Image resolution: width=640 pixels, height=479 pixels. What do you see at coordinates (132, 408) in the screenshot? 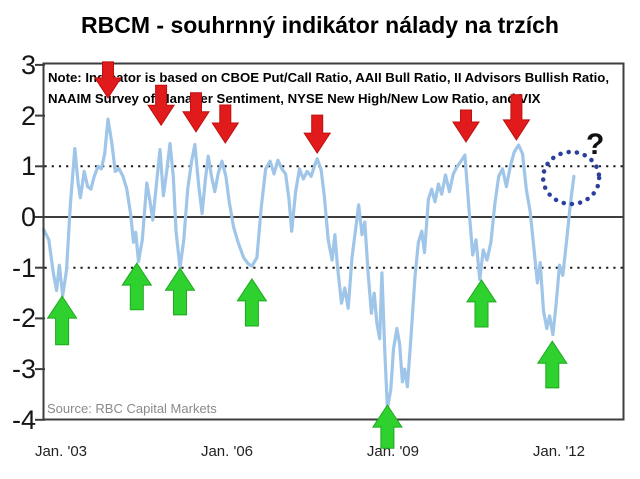
I see `source-credit: Source: RBC Capital Markets` at bounding box center [132, 408].